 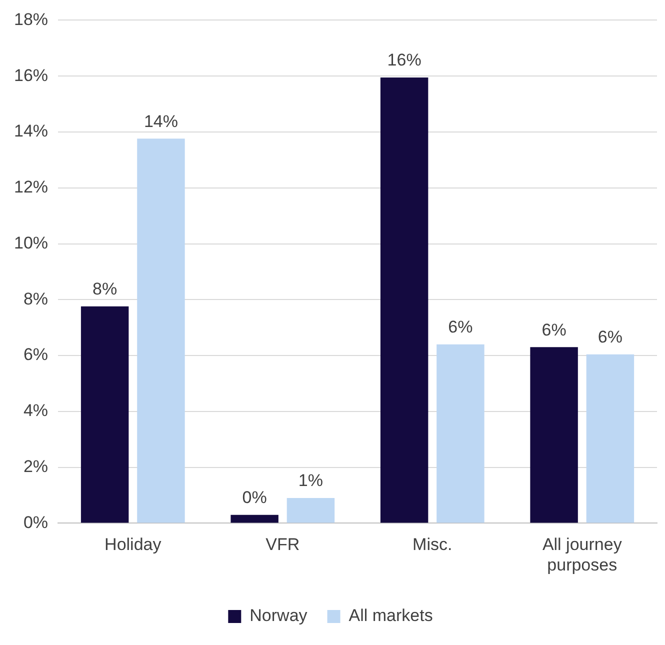 I want to click on y-tick-label: 6%, so click(x=35, y=354).